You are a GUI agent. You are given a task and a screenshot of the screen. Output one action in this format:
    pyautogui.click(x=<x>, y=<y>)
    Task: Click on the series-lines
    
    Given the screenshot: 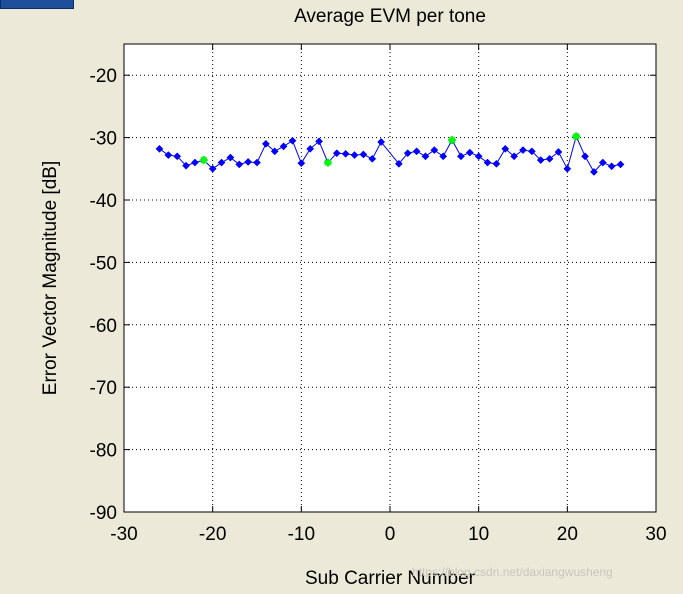 What is the action you would take?
    pyautogui.click(x=390, y=153)
    